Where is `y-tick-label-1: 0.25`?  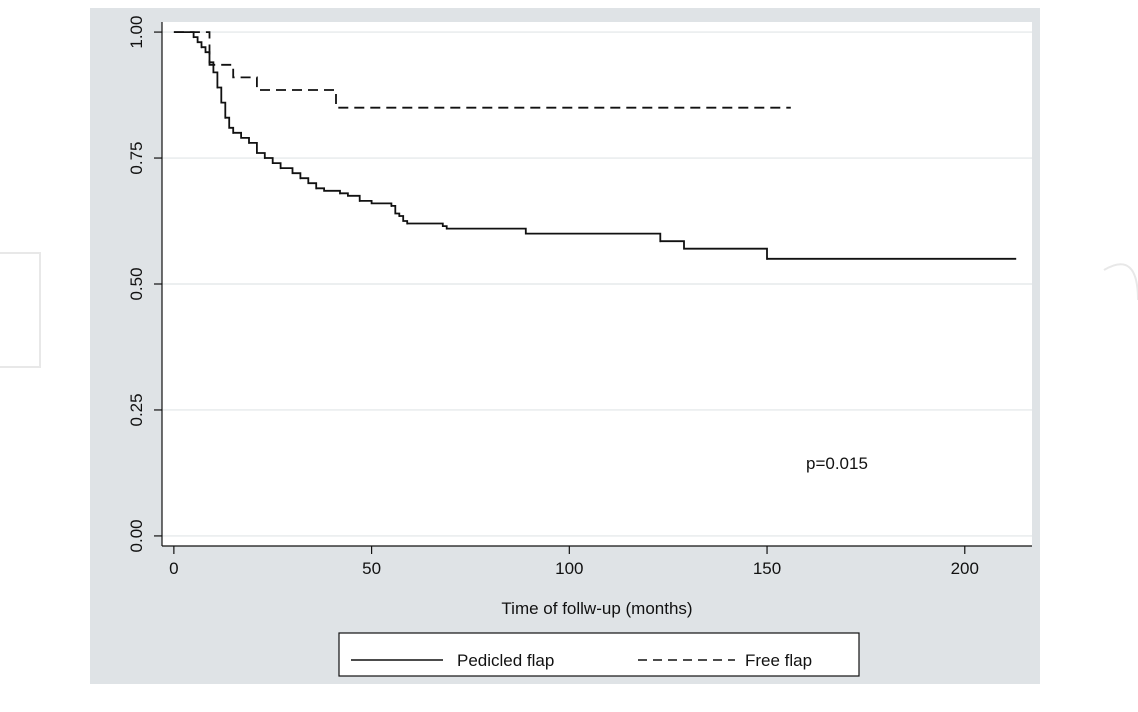 y-tick-label-1: 0.25 is located at coordinates (136, 409).